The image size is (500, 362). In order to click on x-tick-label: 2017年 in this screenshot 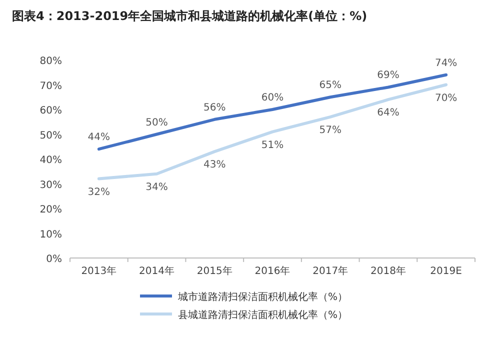, I will do `click(330, 271)`.